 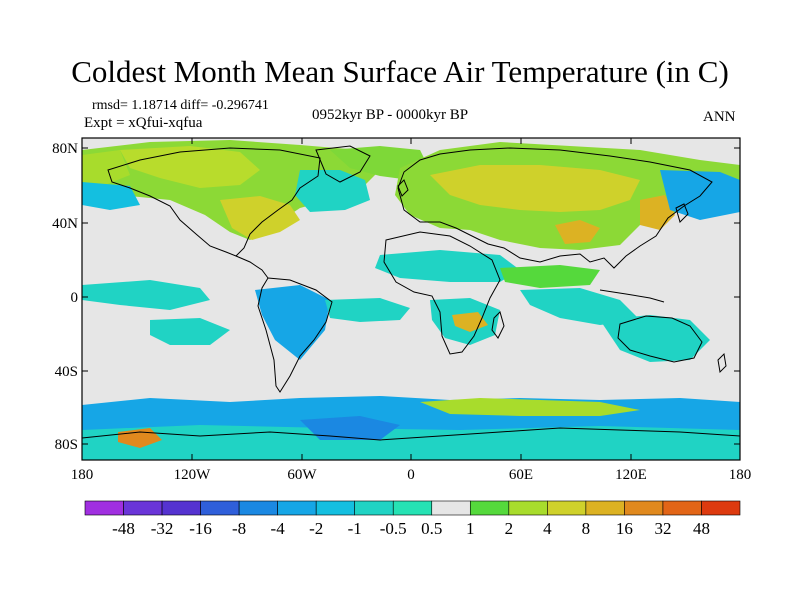 I want to click on anomaly-region-southern-ocean-green, so click(x=530, y=407).